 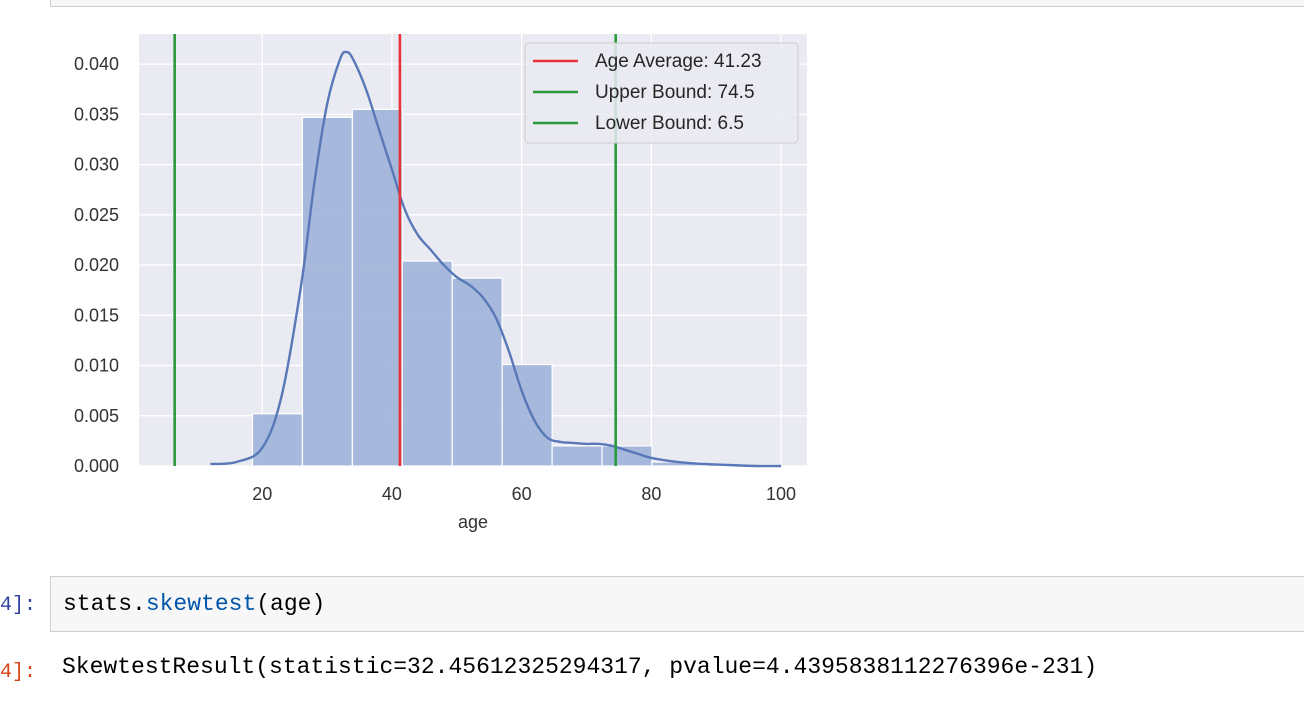 I want to click on legend-box, so click(x=661, y=93).